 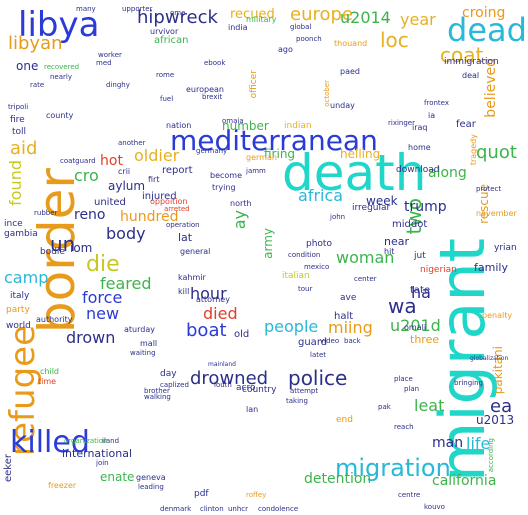 I want to click on word-found: found, so click(x=15, y=183).